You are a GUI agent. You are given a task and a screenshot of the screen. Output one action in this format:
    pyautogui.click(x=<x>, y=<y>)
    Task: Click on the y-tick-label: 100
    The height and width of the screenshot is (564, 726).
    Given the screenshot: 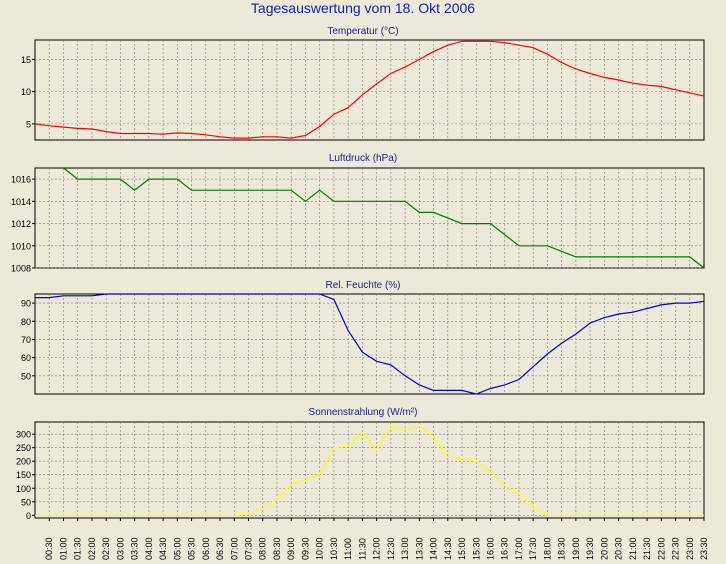 What is the action you would take?
    pyautogui.click(x=23, y=489)
    